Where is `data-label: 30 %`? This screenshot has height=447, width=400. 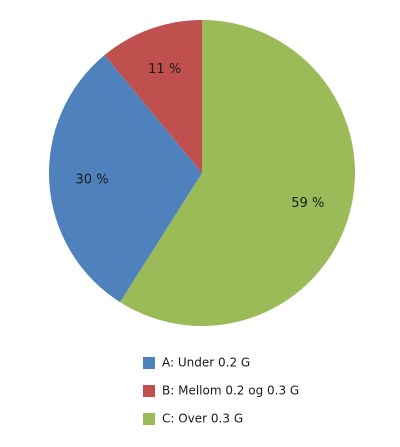
data-label: 30 % is located at coordinates (92, 179).